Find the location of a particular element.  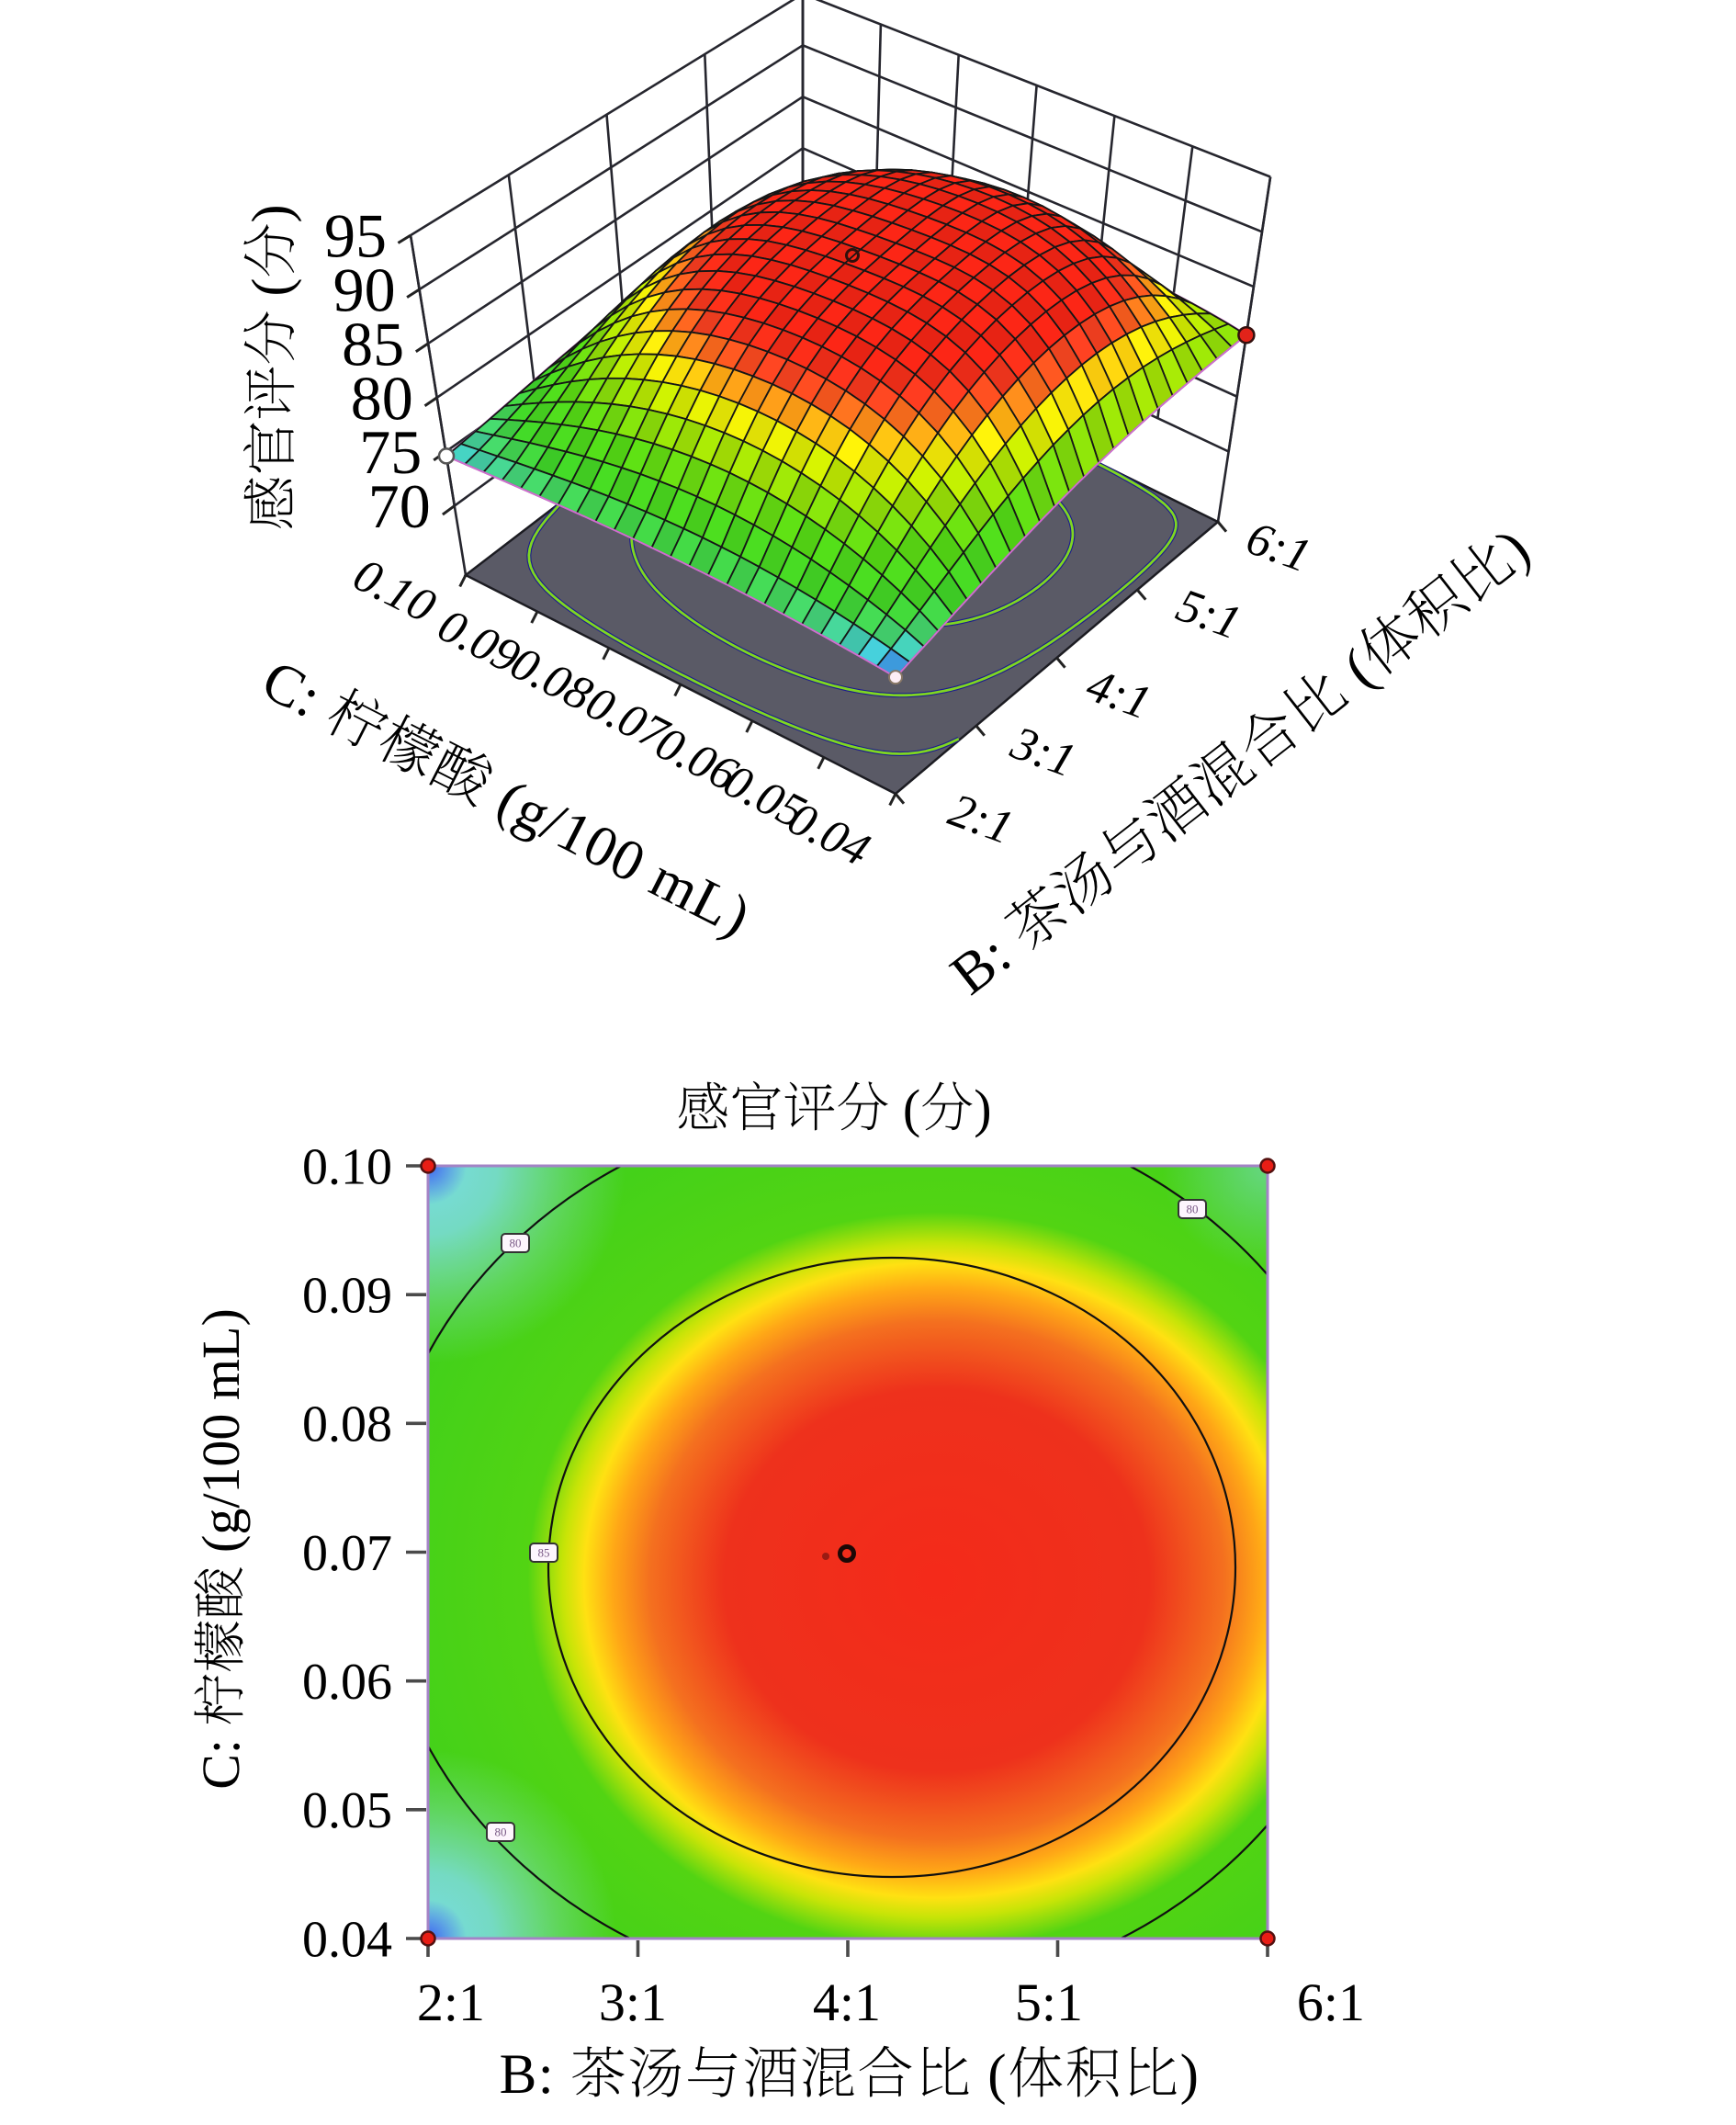

svg-text: 5:1 is located at coordinates (1049, 2002).